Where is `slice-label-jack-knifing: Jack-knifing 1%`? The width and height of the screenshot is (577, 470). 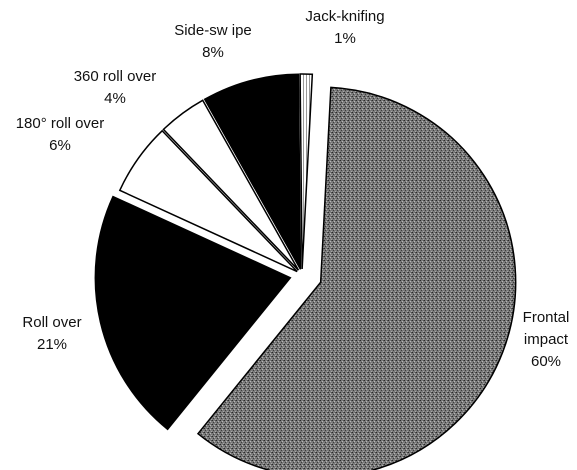 slice-label-jack-knifing: Jack-knifing 1% is located at coordinates (344, 27).